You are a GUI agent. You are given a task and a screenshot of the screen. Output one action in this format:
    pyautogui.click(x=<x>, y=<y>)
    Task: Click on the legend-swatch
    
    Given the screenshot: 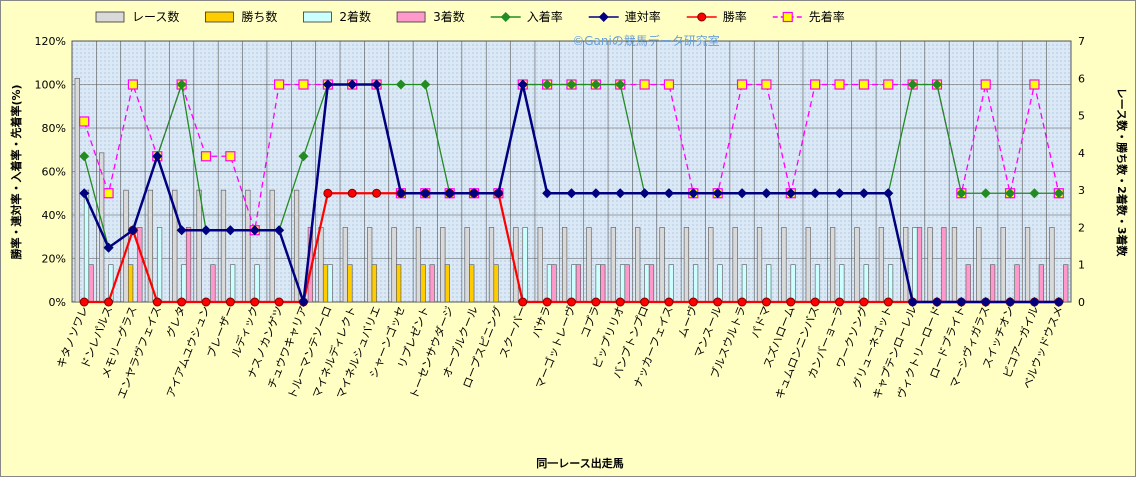 What is the action you would take?
    pyautogui.click(x=411, y=17)
    